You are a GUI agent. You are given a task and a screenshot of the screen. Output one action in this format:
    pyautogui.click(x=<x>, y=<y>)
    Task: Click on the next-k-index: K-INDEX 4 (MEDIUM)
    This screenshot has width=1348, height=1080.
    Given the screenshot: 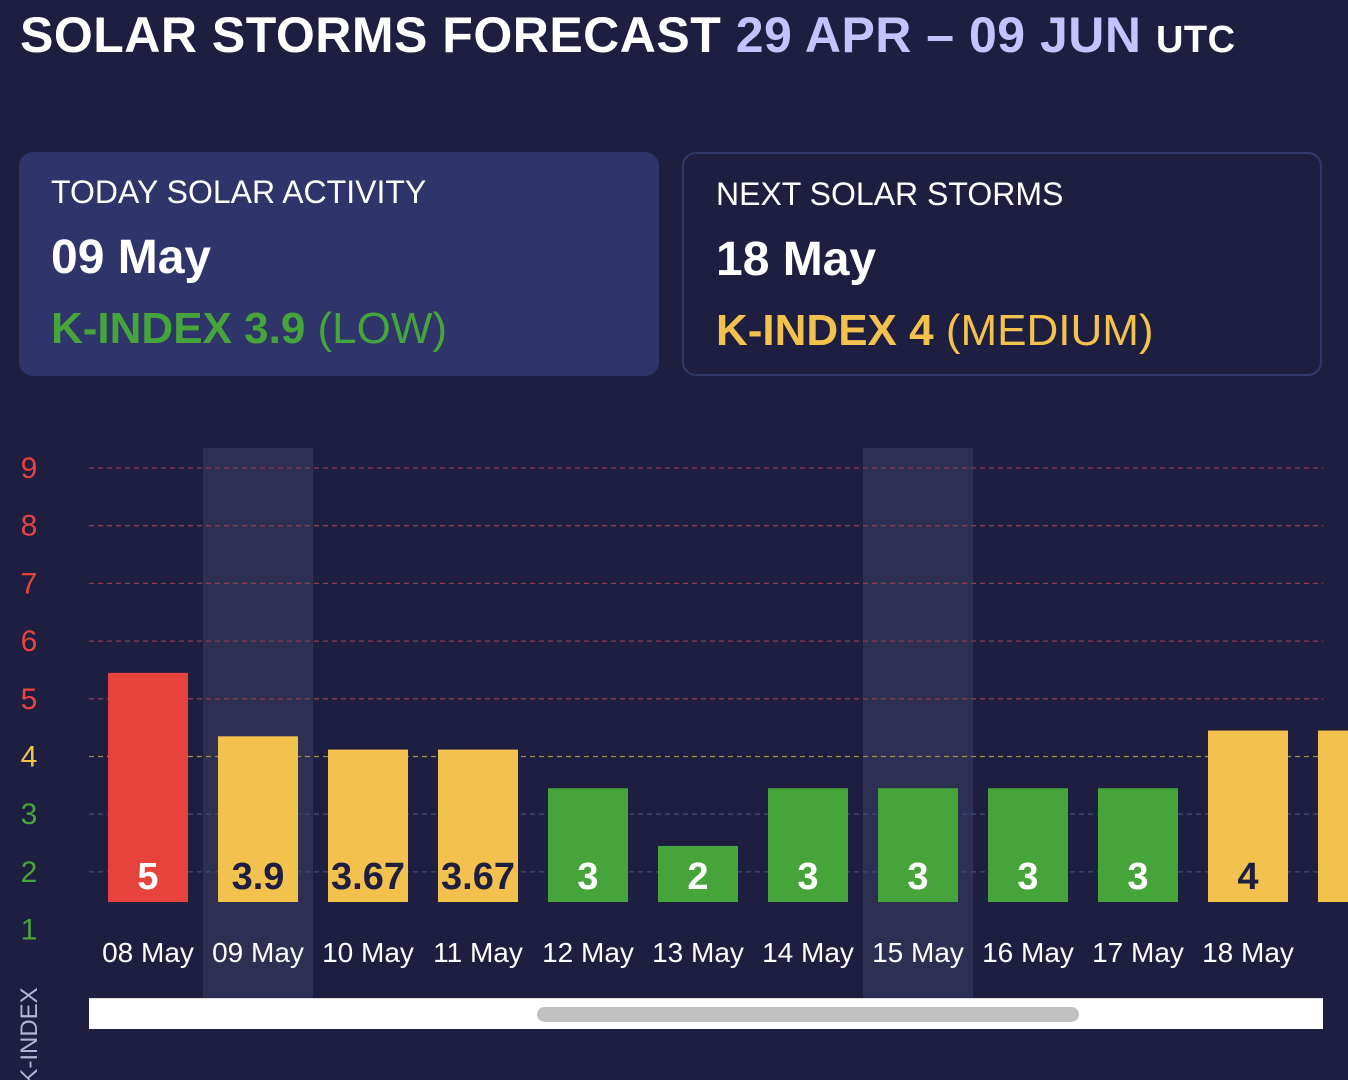 What is the action you would take?
    pyautogui.click(x=935, y=331)
    